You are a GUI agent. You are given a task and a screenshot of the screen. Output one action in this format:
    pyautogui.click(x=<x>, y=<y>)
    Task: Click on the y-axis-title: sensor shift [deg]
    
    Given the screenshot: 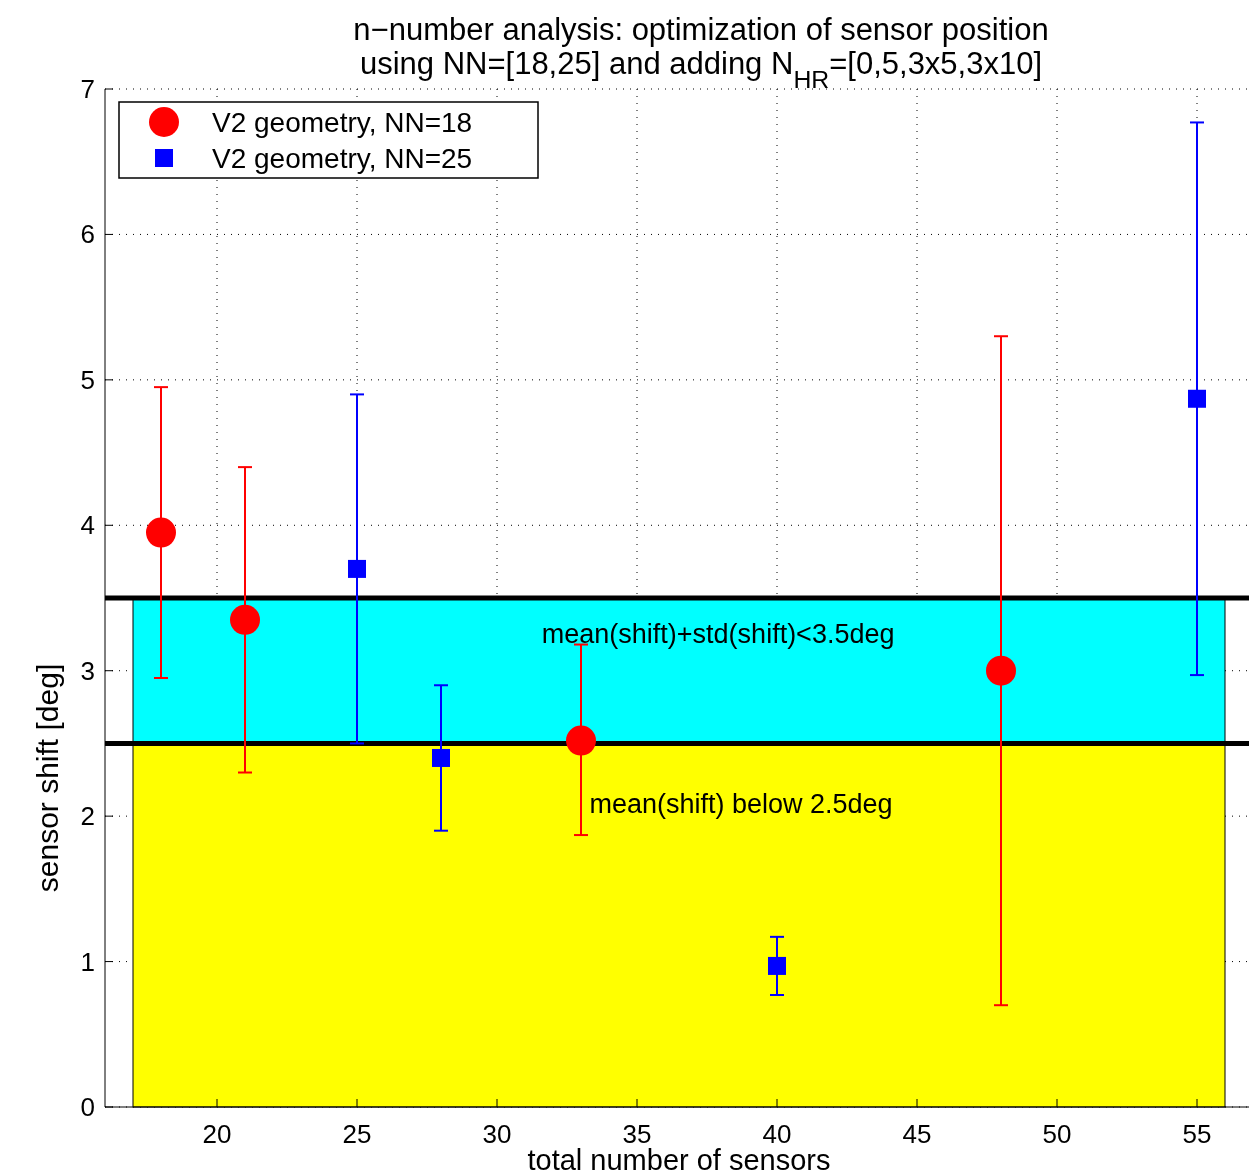 What is the action you would take?
    pyautogui.click(x=47, y=778)
    